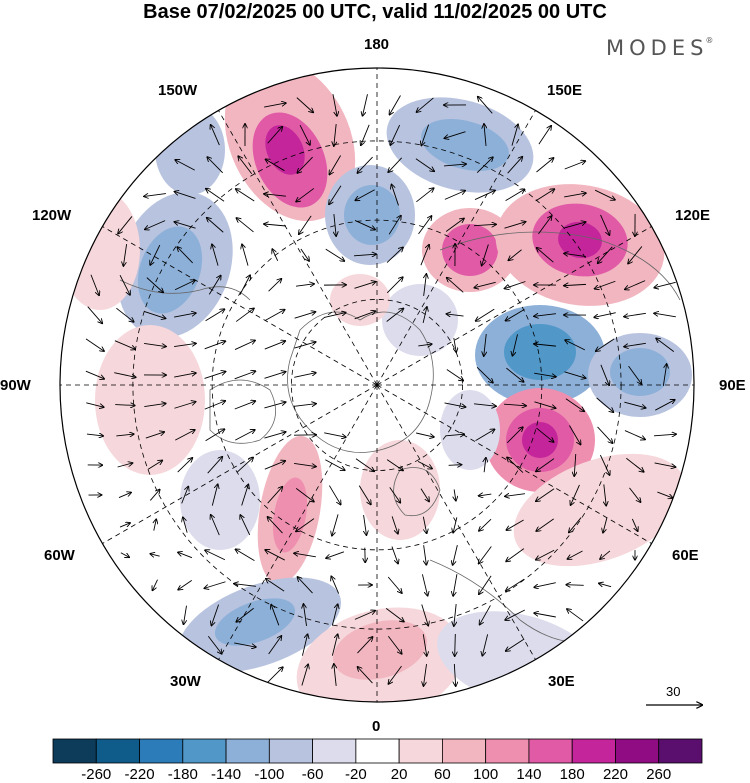 The width and height of the screenshot is (750, 783). What do you see at coordinates (185, 681) in the screenshot?
I see `lon-label-30w: 30W` at bounding box center [185, 681].